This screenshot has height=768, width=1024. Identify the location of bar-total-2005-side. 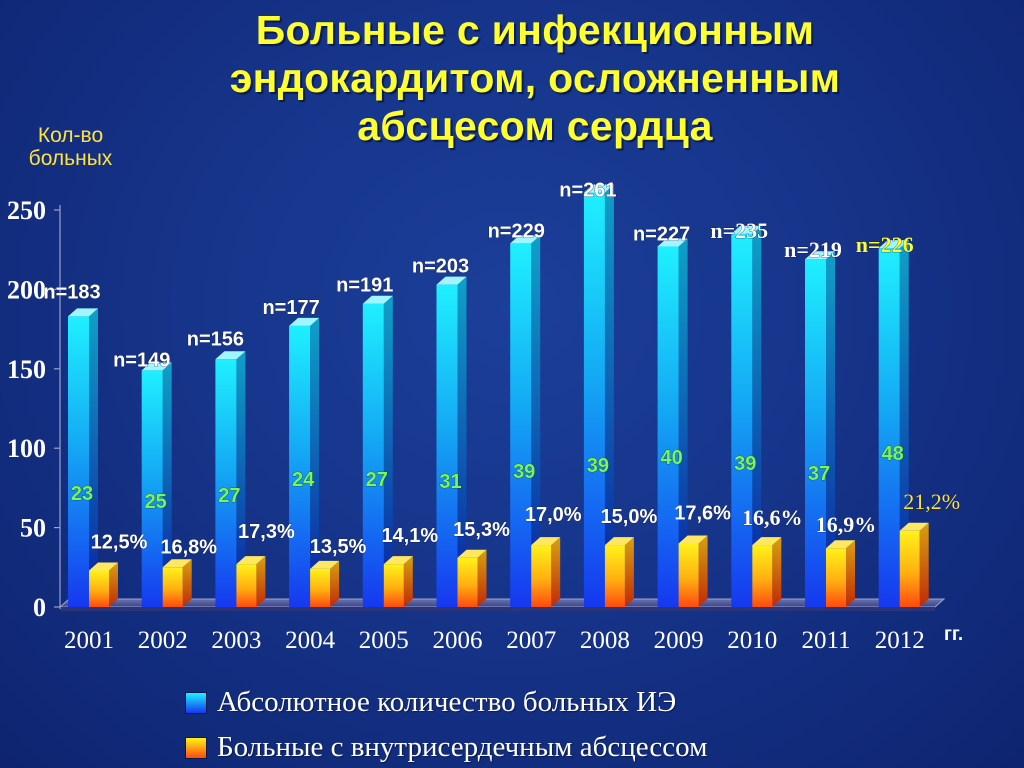
(388, 451).